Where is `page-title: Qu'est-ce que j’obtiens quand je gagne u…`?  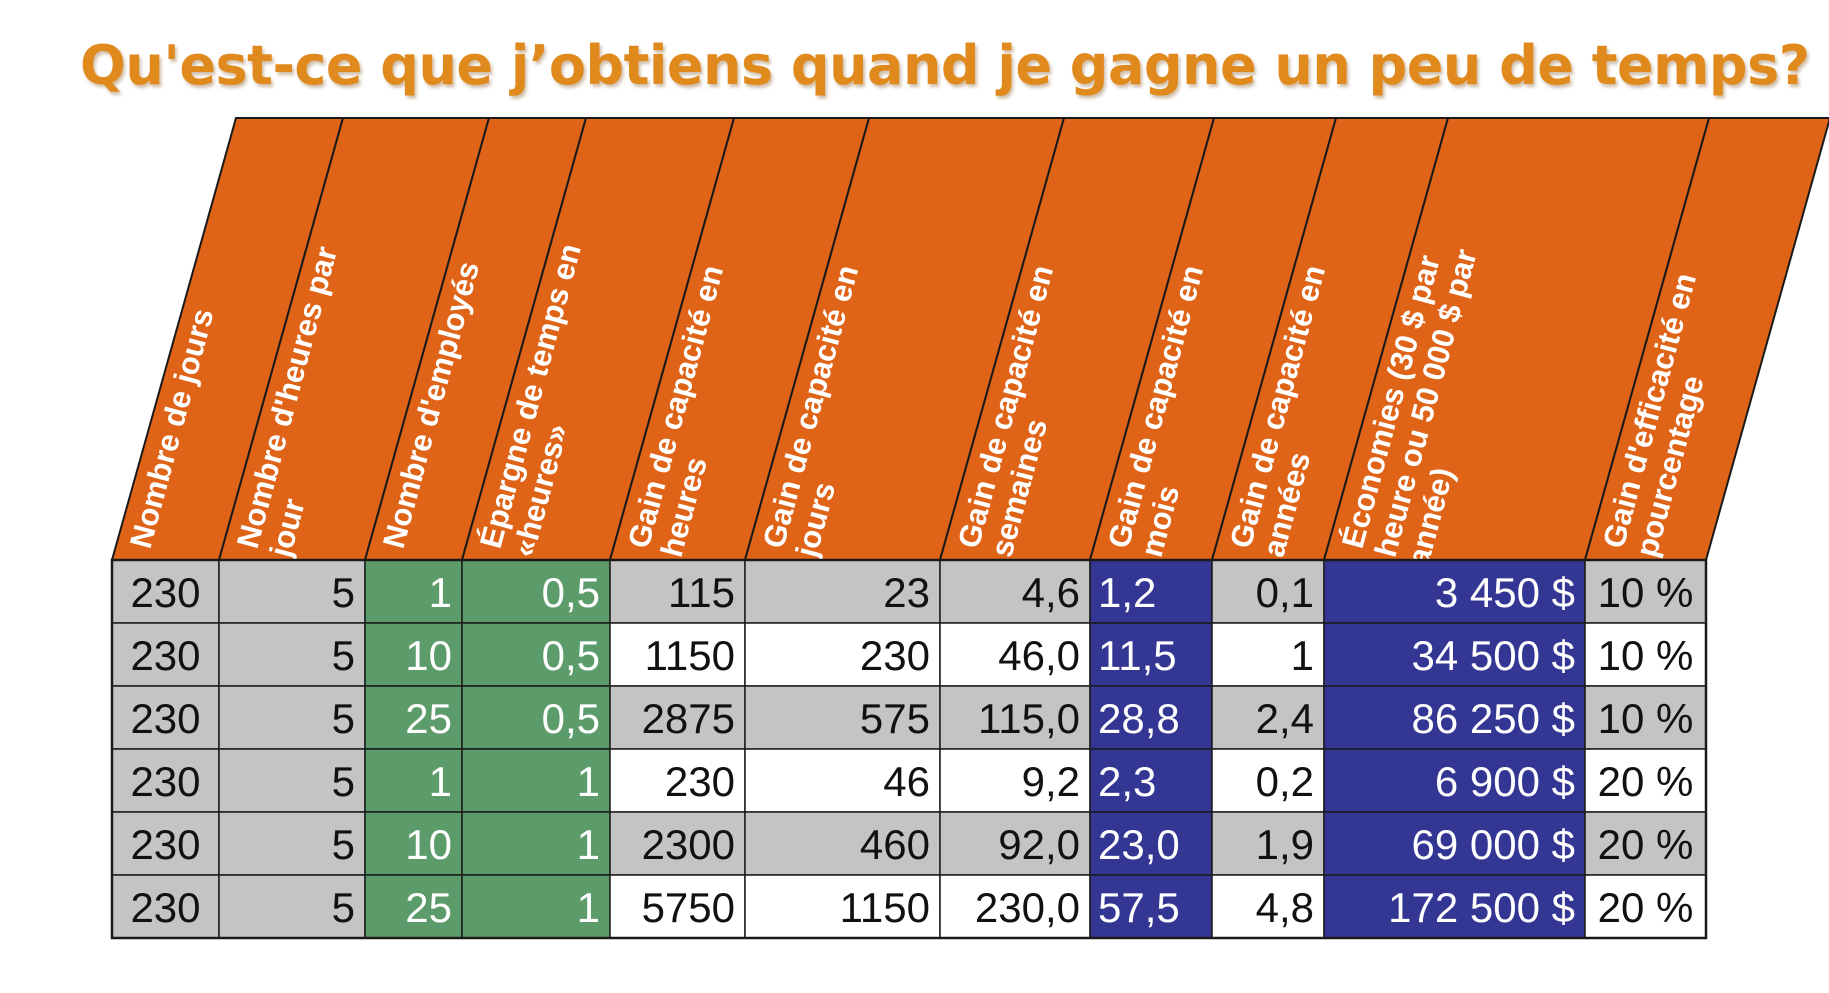
page-title: Qu'est-ce que j’obtiens quand je gagne u… is located at coordinates (945, 65).